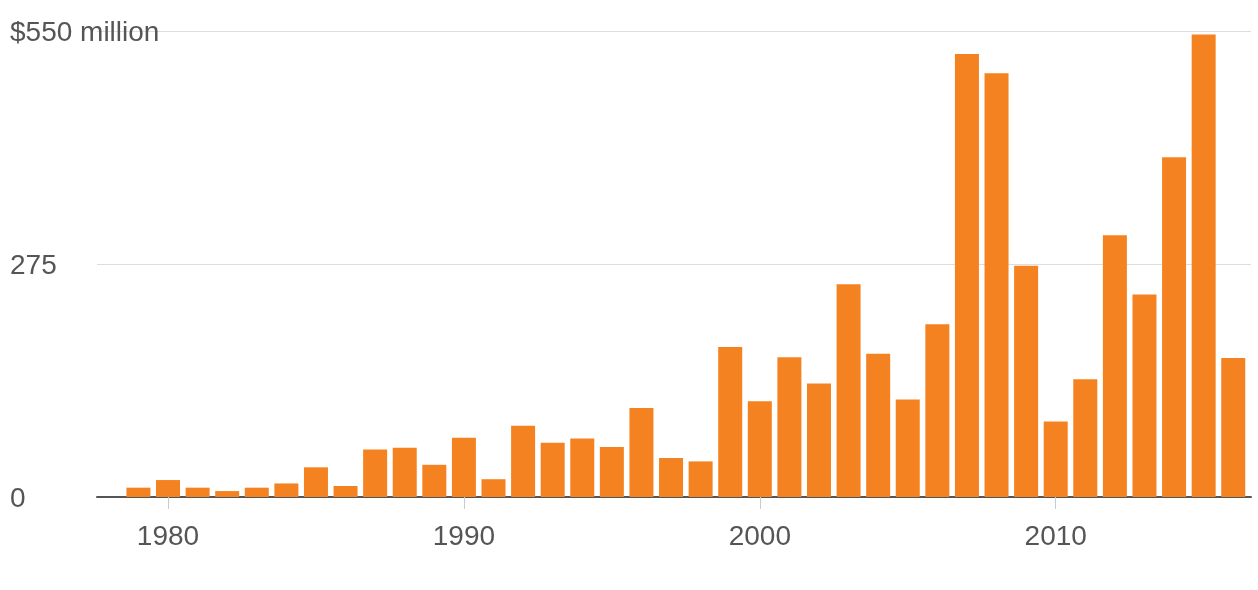  I want to click on x-tick-label: 1980, so click(168, 535).